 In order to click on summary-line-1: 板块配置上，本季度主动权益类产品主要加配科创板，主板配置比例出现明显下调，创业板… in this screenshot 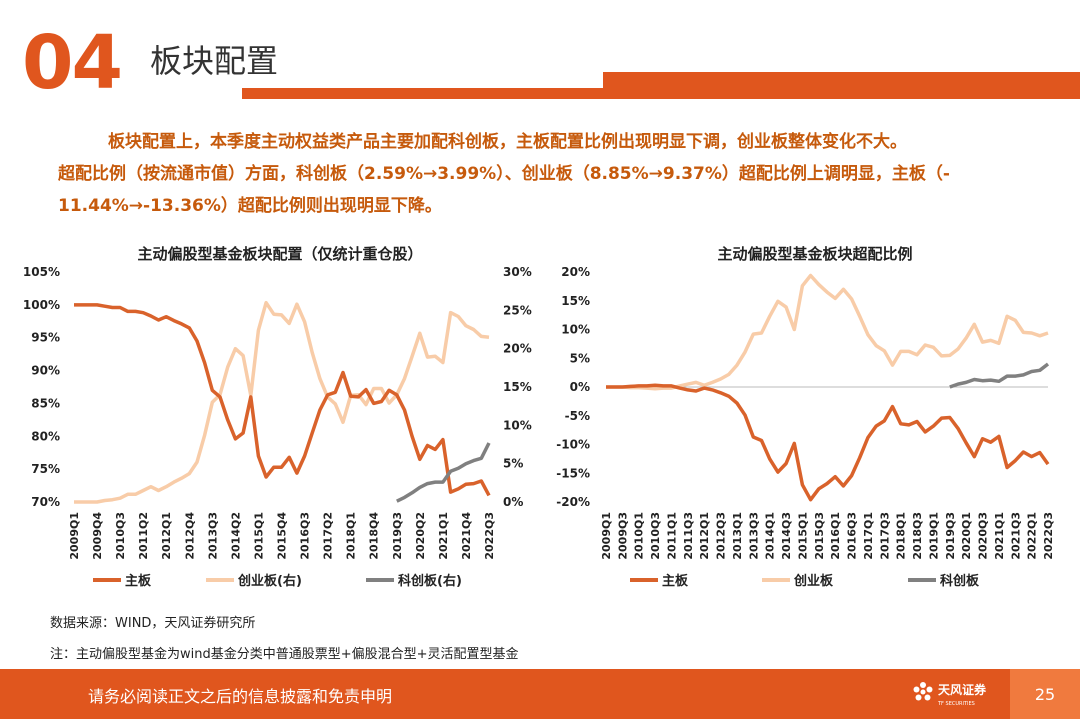, I will do `click(507, 142)`.